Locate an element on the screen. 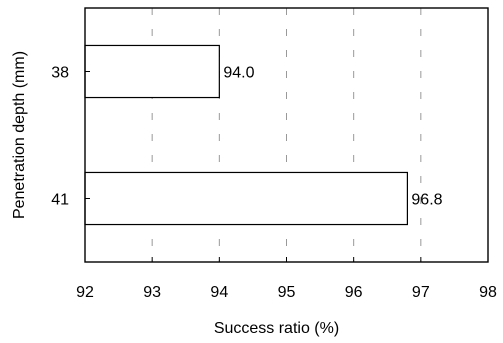  x-tick-label-93: 93 is located at coordinates (152, 292).